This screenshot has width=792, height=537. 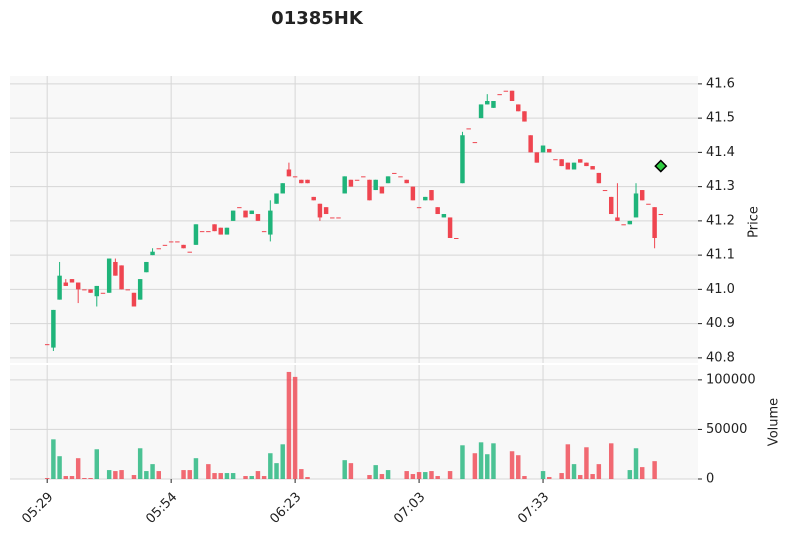 What do you see at coordinates (774, 422) in the screenshot?
I see `volume-axis-label: Volume` at bounding box center [774, 422].